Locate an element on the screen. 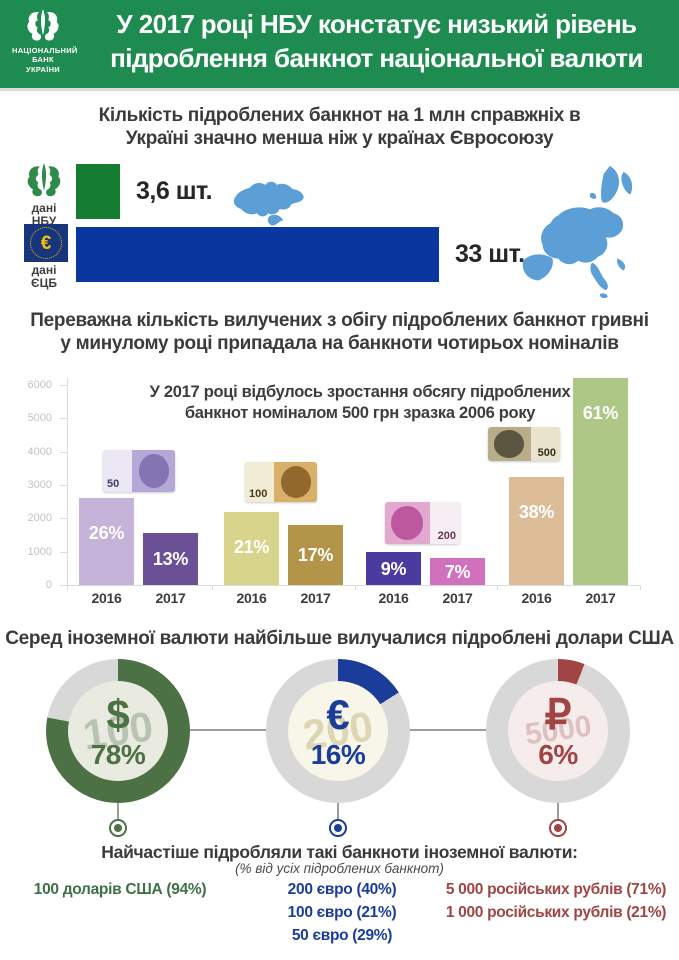 This screenshot has height=960, width=679. євро-donut-ring: 200 €16% is located at coordinates (338, 731).